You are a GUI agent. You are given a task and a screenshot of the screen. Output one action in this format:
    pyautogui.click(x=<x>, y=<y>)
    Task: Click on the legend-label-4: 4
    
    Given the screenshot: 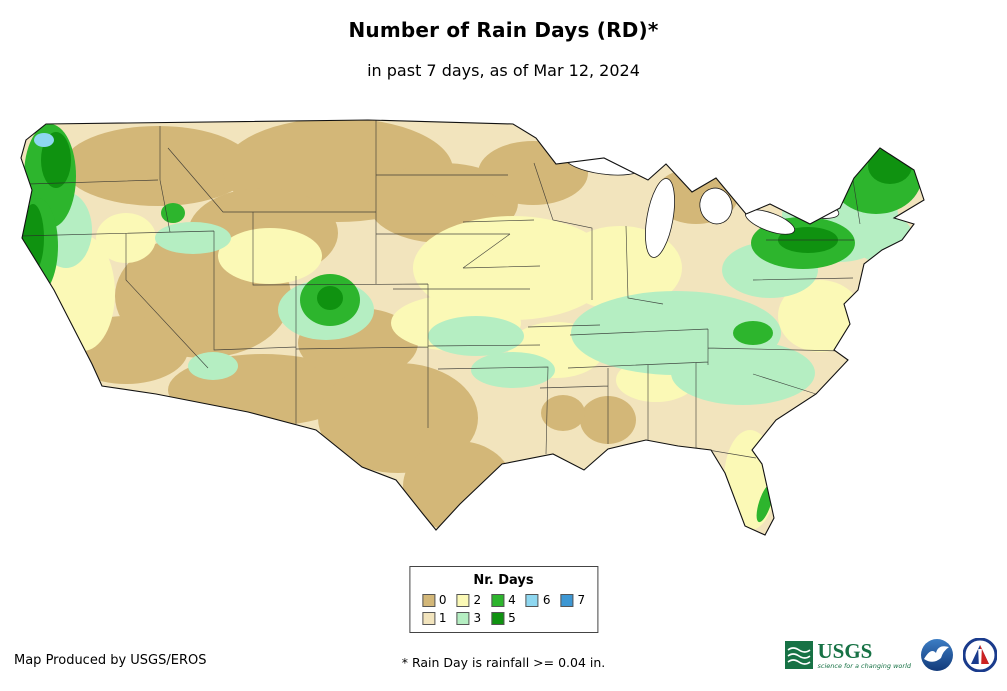 What is the action you would take?
    pyautogui.click(x=512, y=600)
    